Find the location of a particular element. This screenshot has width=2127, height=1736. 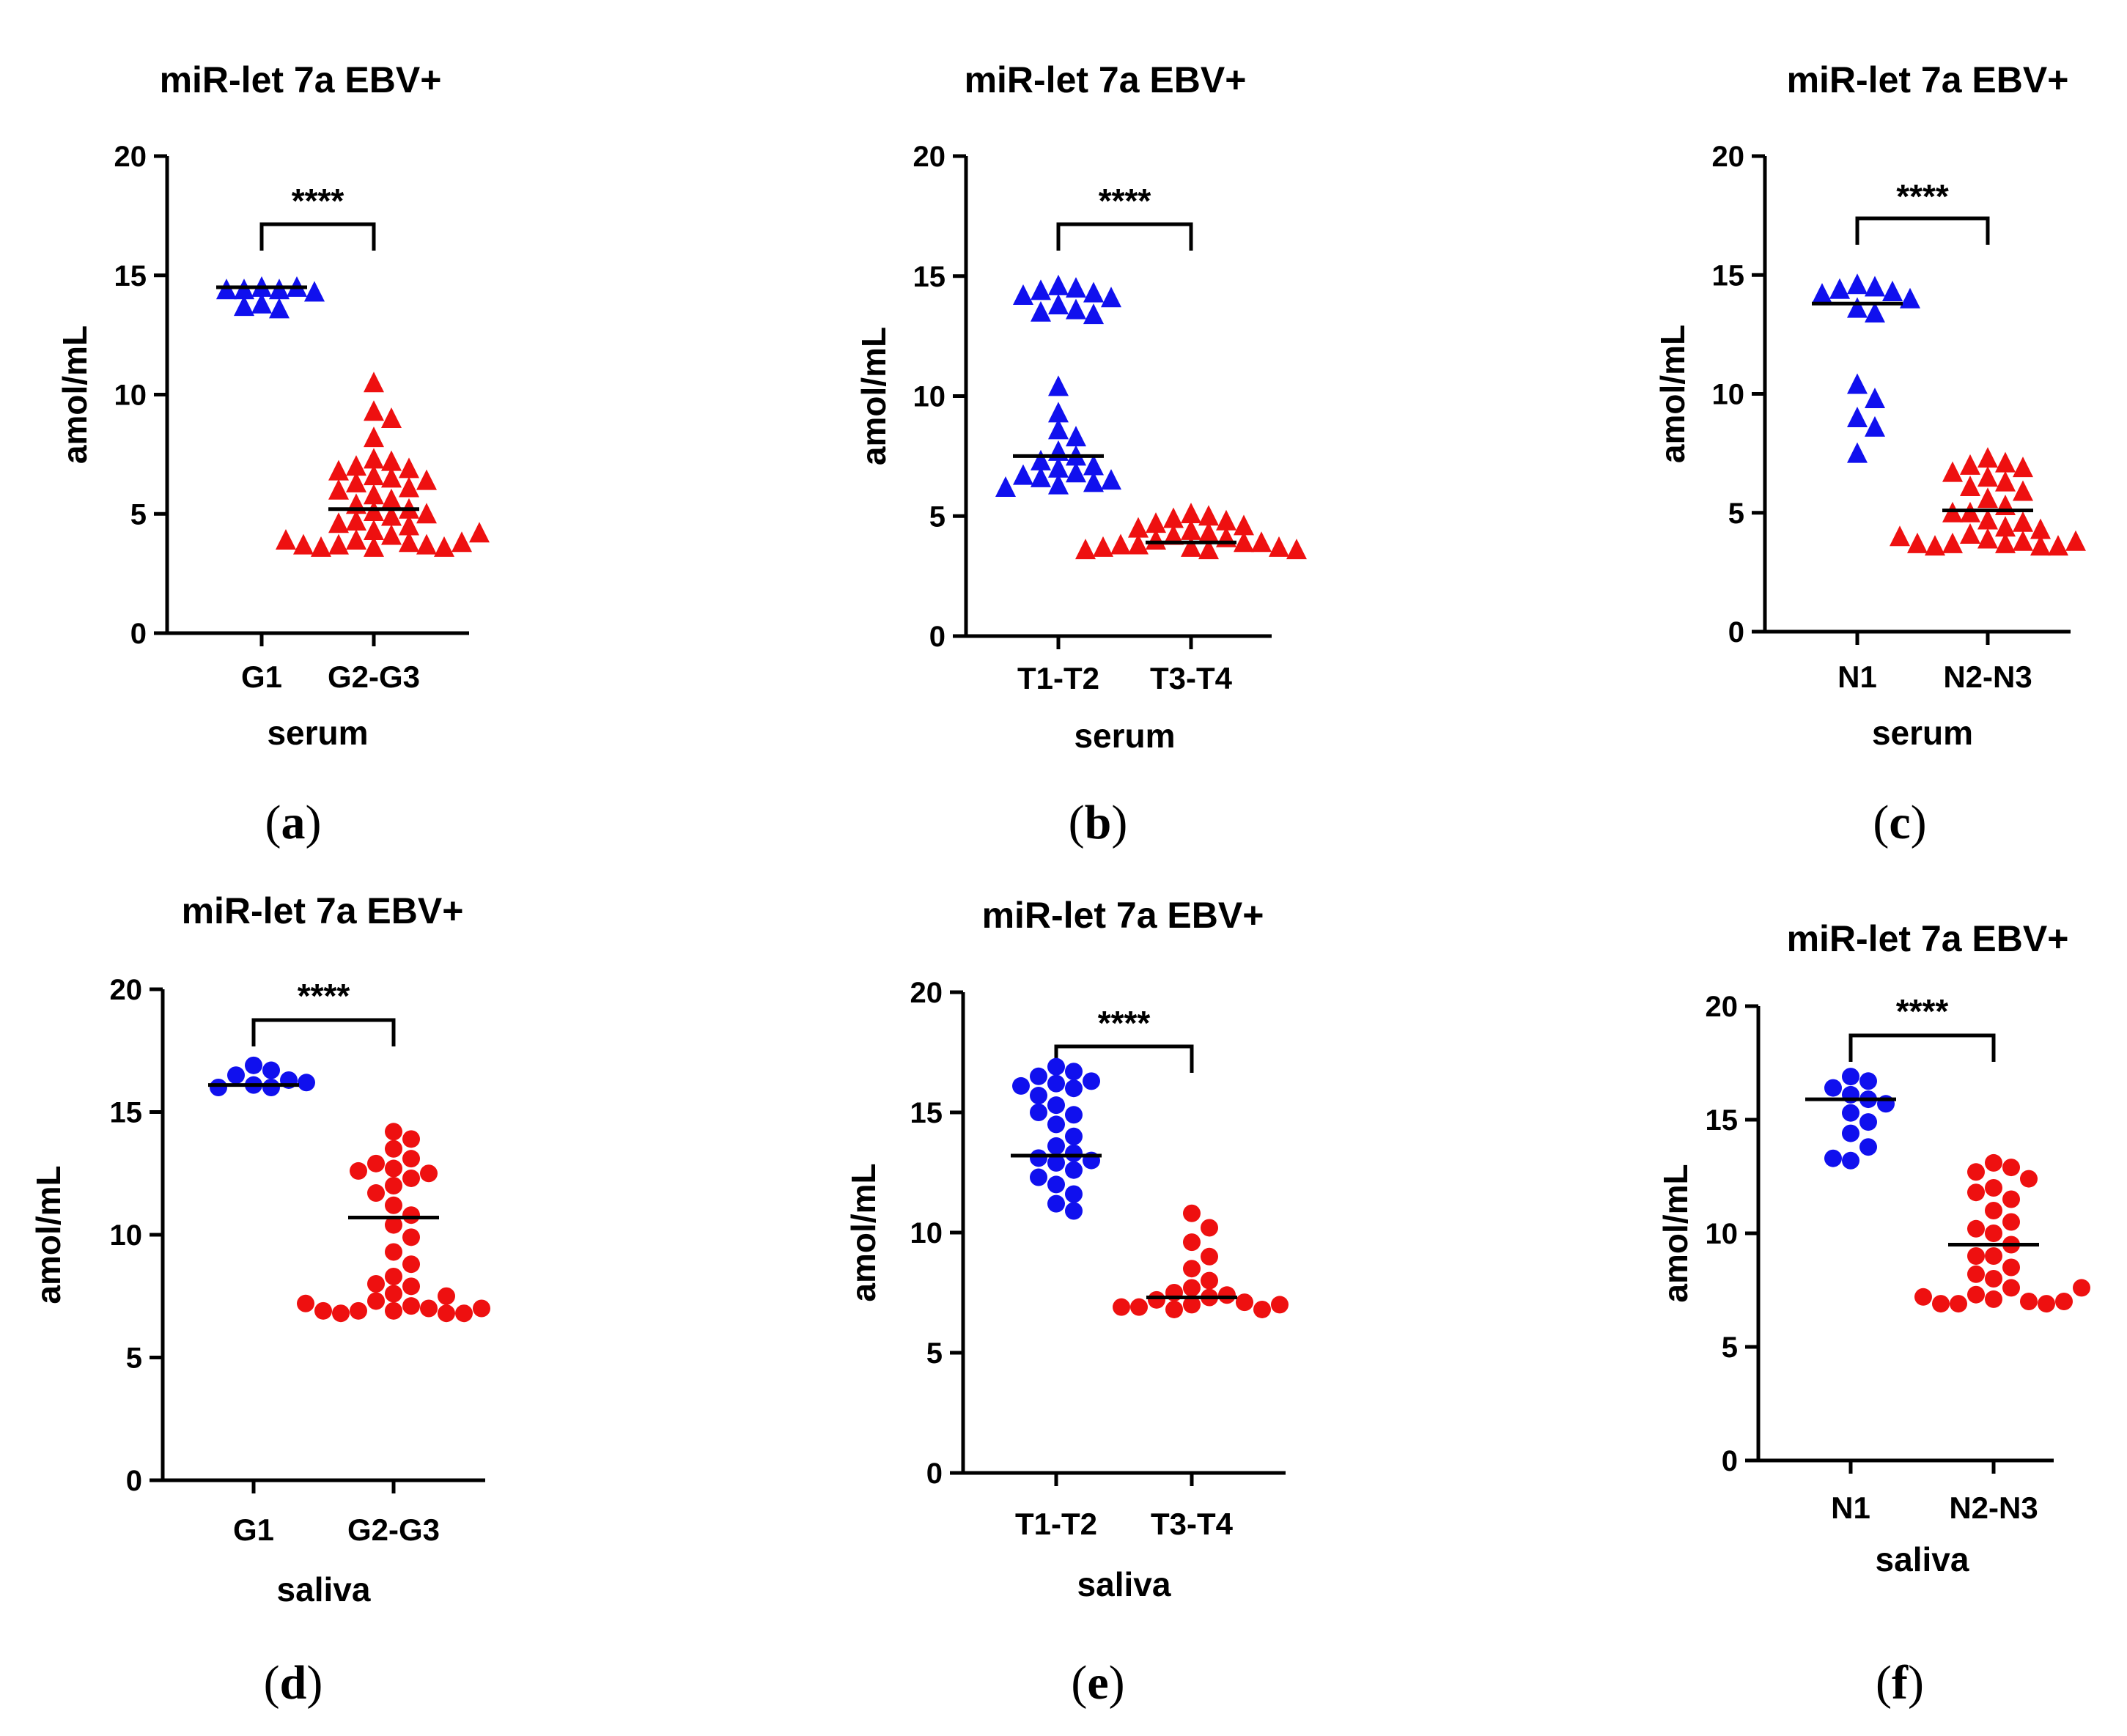

x-axis-label: serum is located at coordinates (1125, 736).